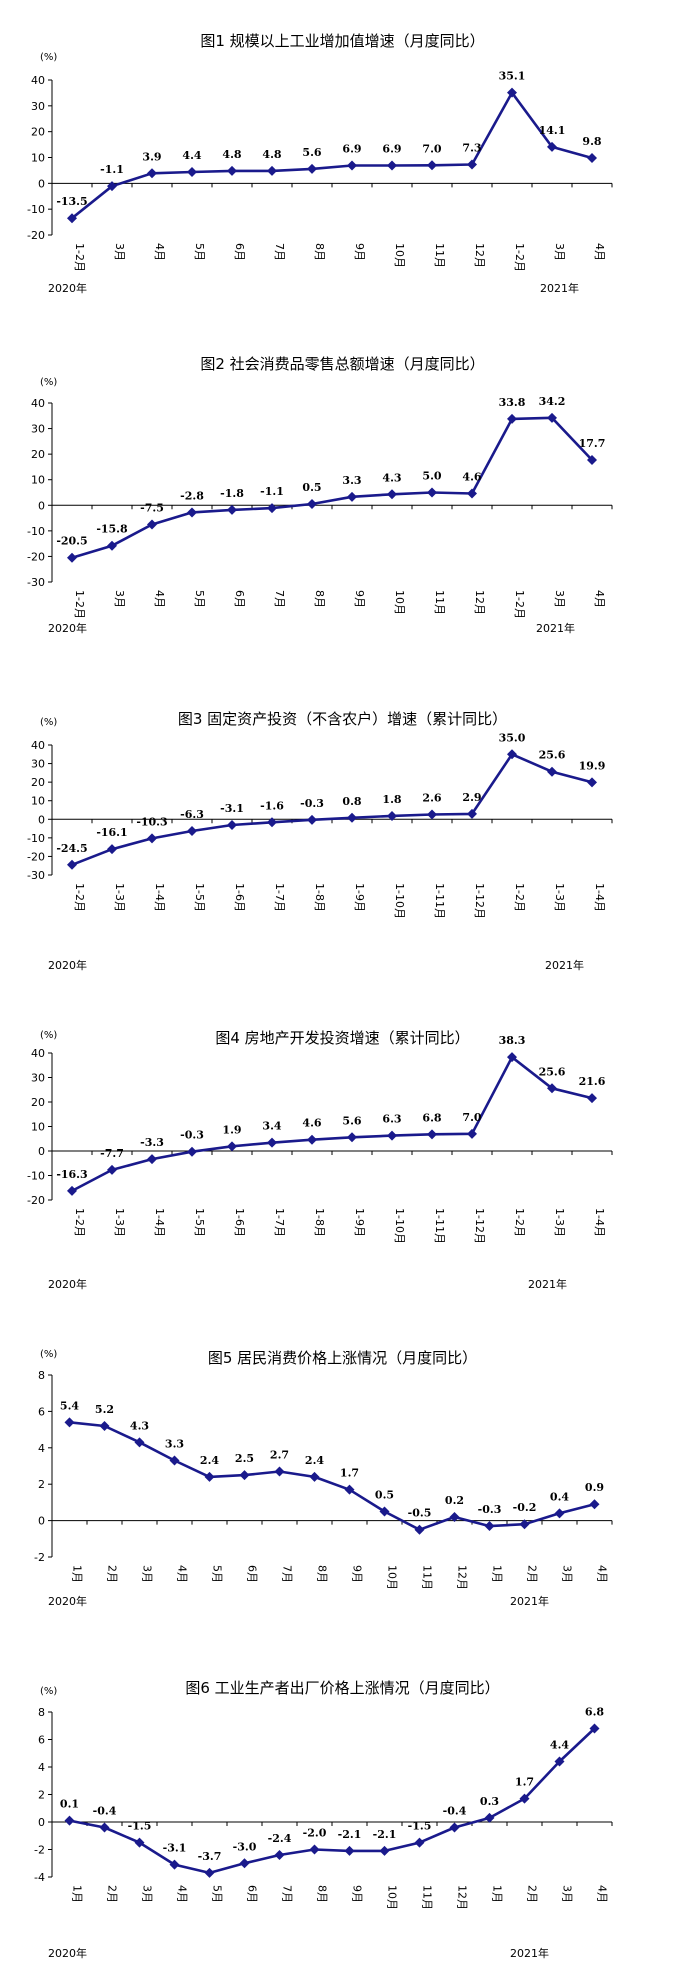 Image resolution: width=685 pixels, height=1967 pixels. What do you see at coordinates (77, 1894) in the screenshot?
I see `x-tick-label: 1月` at bounding box center [77, 1894].